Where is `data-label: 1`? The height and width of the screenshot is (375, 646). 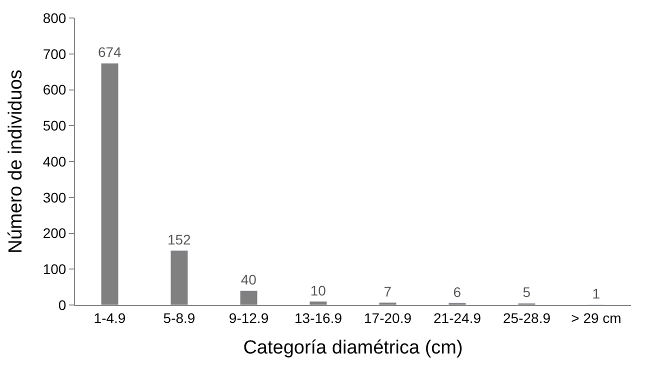
data-label: 1 is located at coordinates (596, 294).